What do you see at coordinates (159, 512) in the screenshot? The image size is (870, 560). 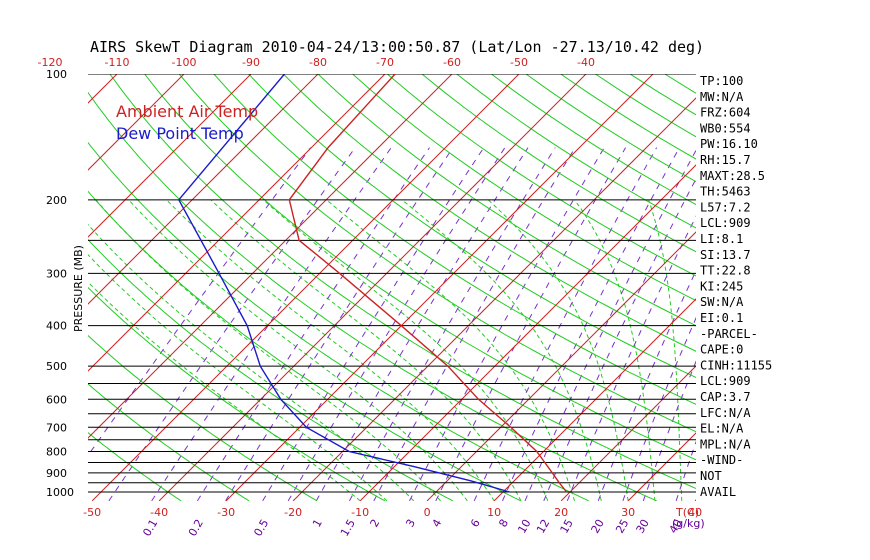 I see `bottom-temp-tick-label: -40` at bounding box center [159, 512].